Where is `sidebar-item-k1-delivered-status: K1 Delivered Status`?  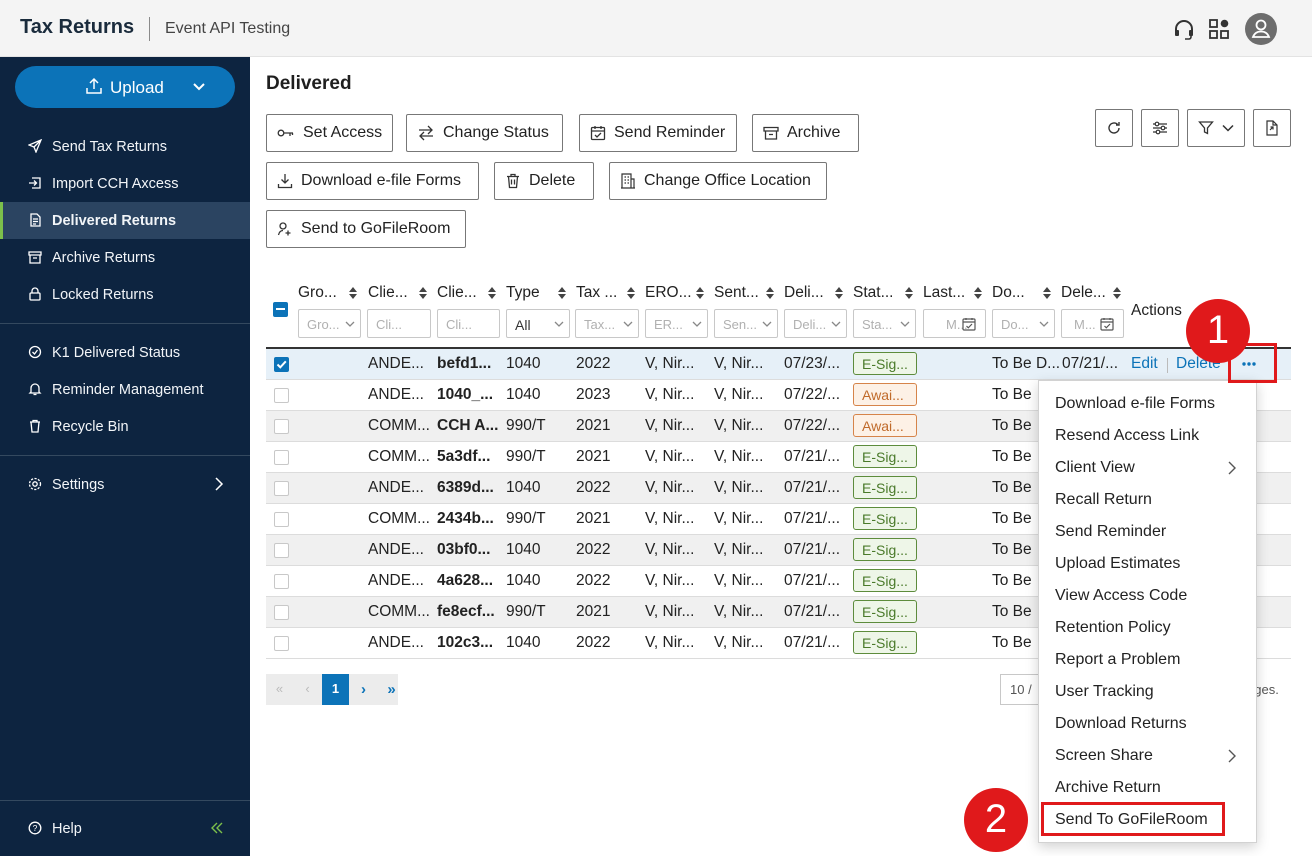 sidebar-item-k1-delivered-status: K1 Delivered Status is located at coordinates (125, 352).